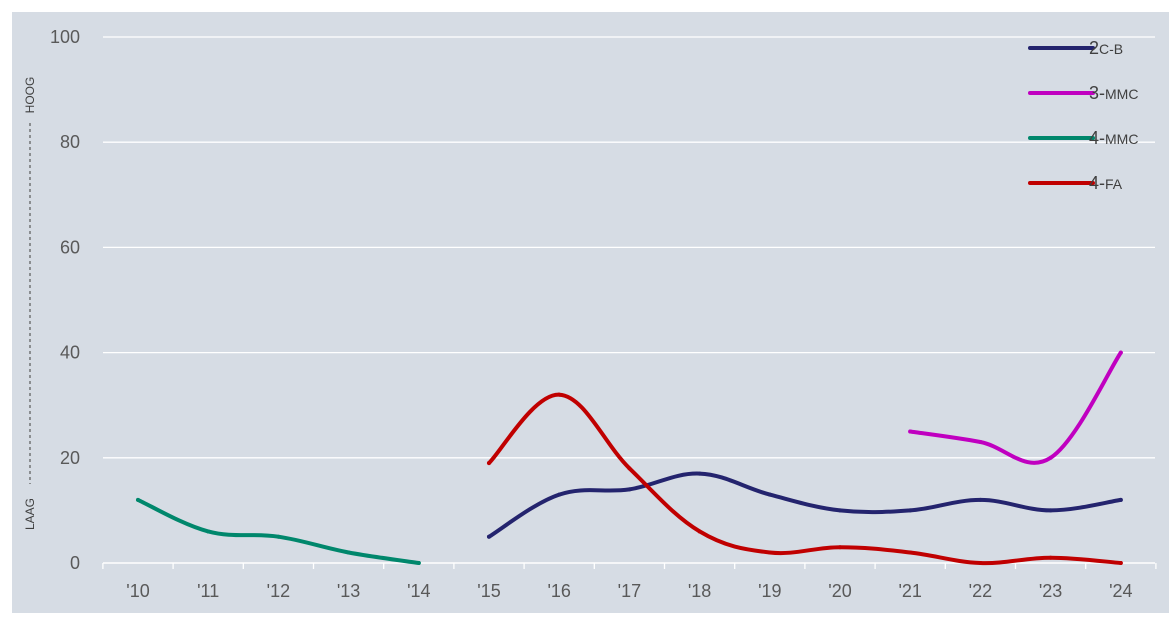 This screenshot has height=618, width=1169. Describe the element at coordinates (418, 591) in the screenshot. I see `x-tick-label: '14` at that location.